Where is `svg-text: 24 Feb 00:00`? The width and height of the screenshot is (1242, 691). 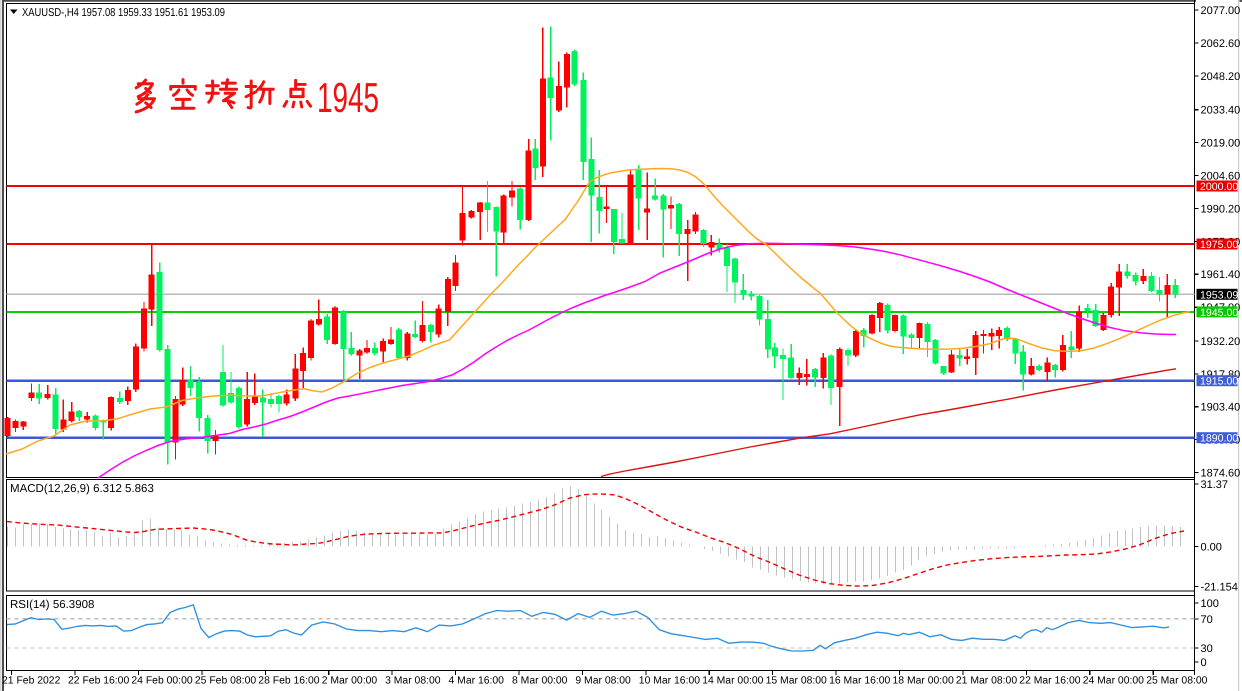 svg-text: 24 Feb 00:00 is located at coordinates (161, 681).